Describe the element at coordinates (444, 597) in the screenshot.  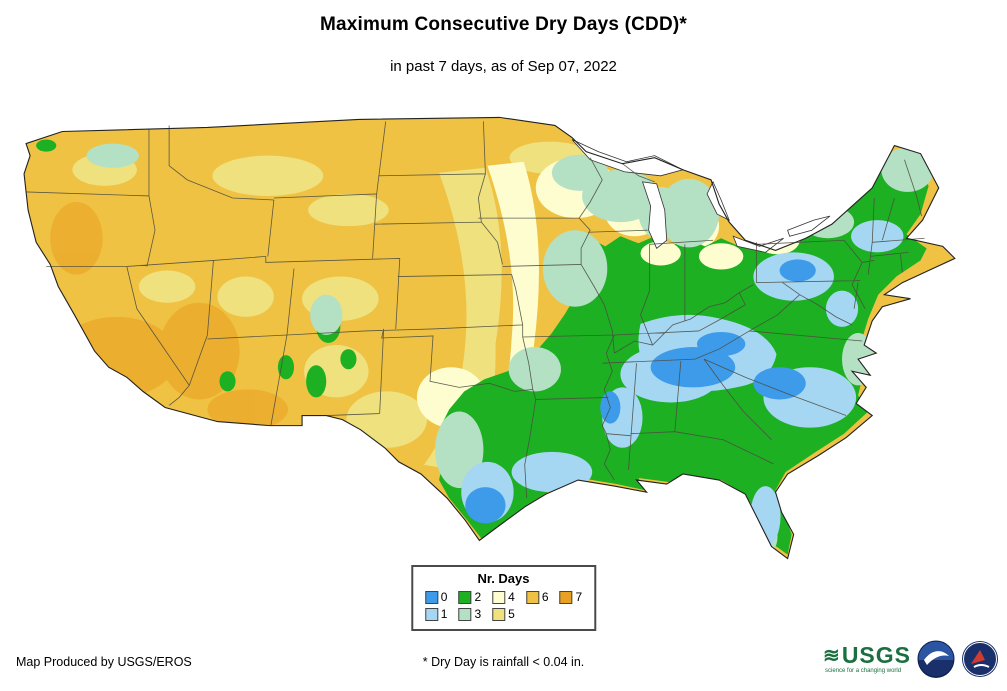
I see `legend-label: 0` at that location.